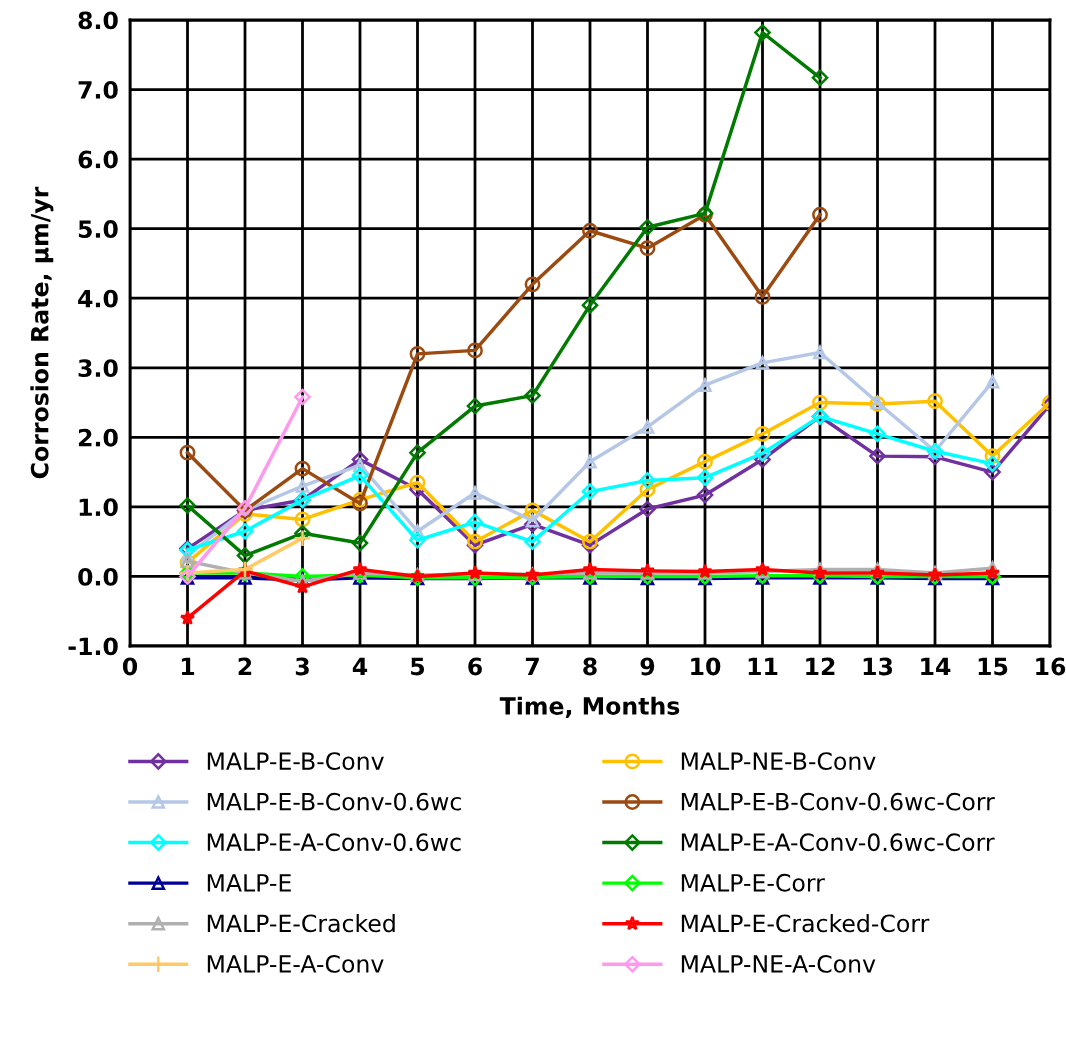 The height and width of the screenshot is (1051, 1066). What do you see at coordinates (532, 666) in the screenshot?
I see `x-tick-label: 7` at bounding box center [532, 666].